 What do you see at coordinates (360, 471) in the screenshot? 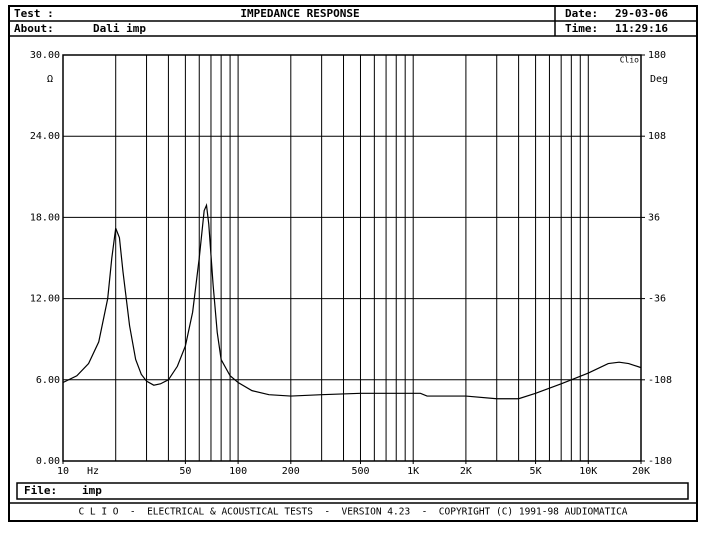
I see `x-tick-label: 500` at bounding box center [360, 471].